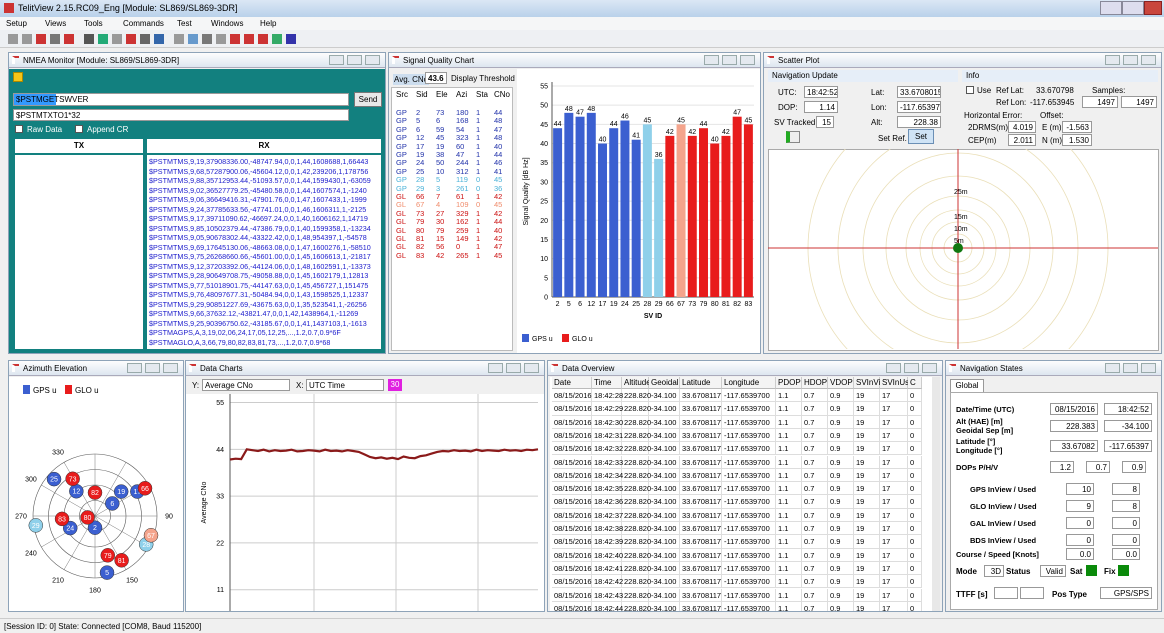 The height and width of the screenshot is (633, 1164). Describe the element at coordinates (143, 23) in the screenshot. I see `menu-item: Commands` at that location.